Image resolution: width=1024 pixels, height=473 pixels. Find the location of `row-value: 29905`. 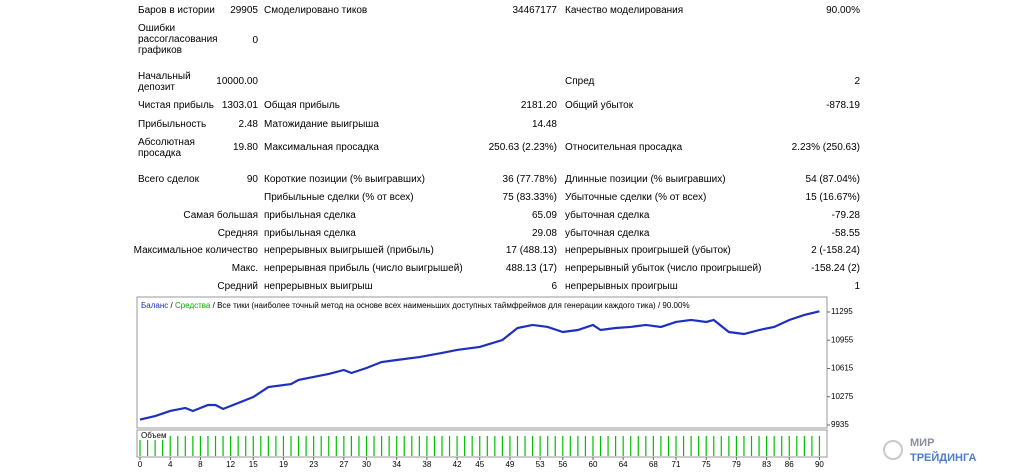

row-value: 29905 is located at coordinates (244, 10).